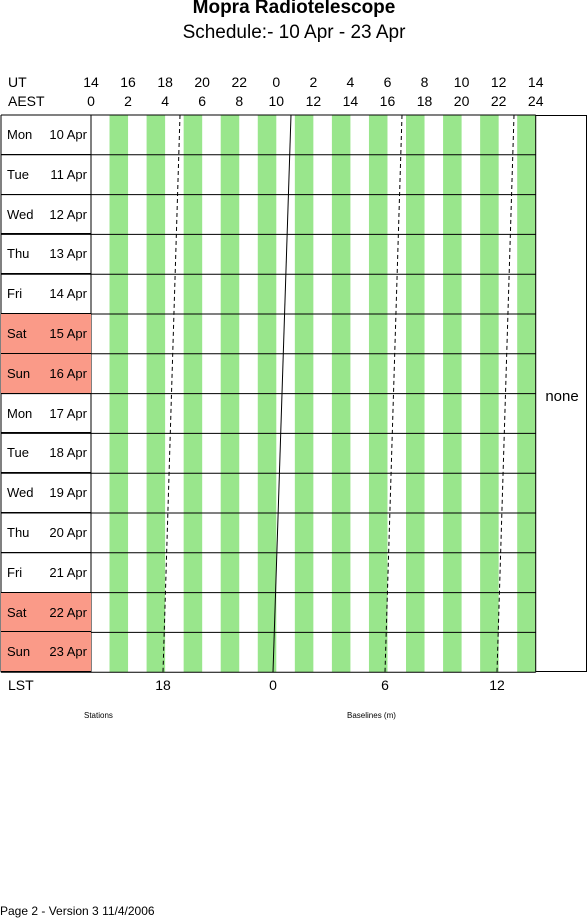 Image resolution: width=588 pixels, height=919 pixels. What do you see at coordinates (273, 685) in the screenshot?
I see `lst-tick: 0` at bounding box center [273, 685].